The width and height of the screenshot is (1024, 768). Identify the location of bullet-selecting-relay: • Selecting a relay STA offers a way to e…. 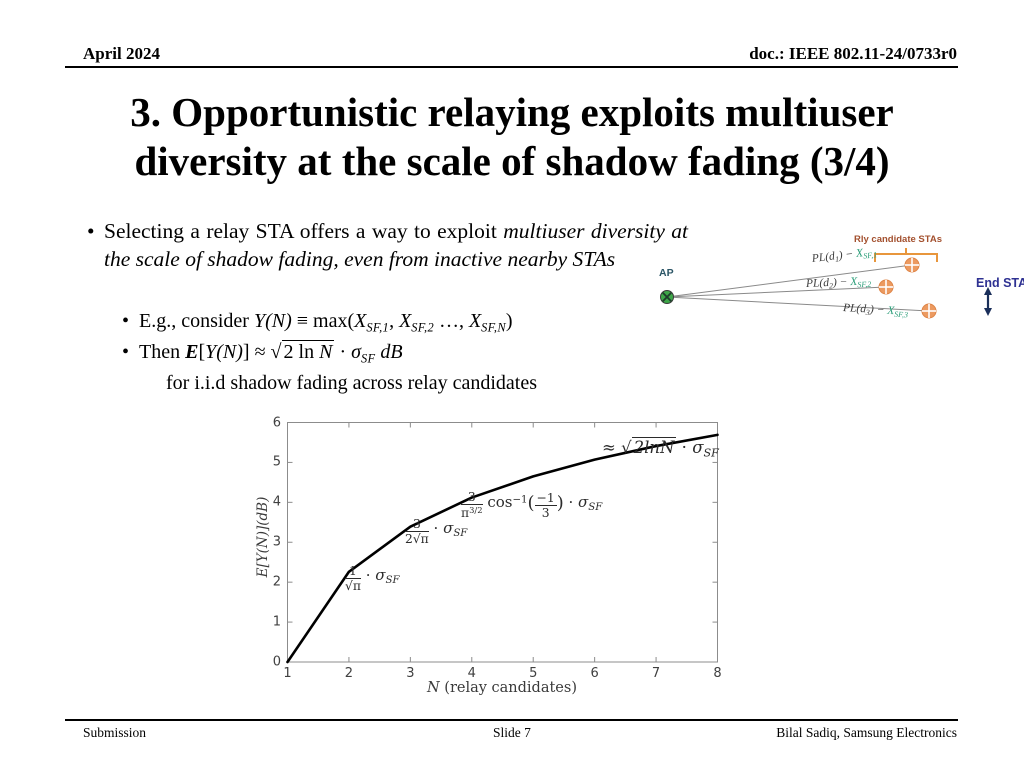
(386, 245).